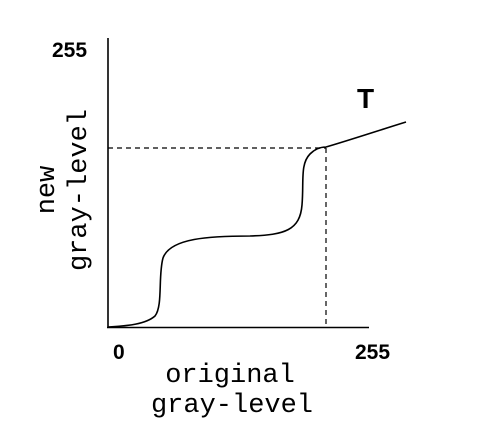 The height and width of the screenshot is (444, 480). Describe the element at coordinates (69, 50) in the screenshot. I see `y-max-label: 255` at that location.